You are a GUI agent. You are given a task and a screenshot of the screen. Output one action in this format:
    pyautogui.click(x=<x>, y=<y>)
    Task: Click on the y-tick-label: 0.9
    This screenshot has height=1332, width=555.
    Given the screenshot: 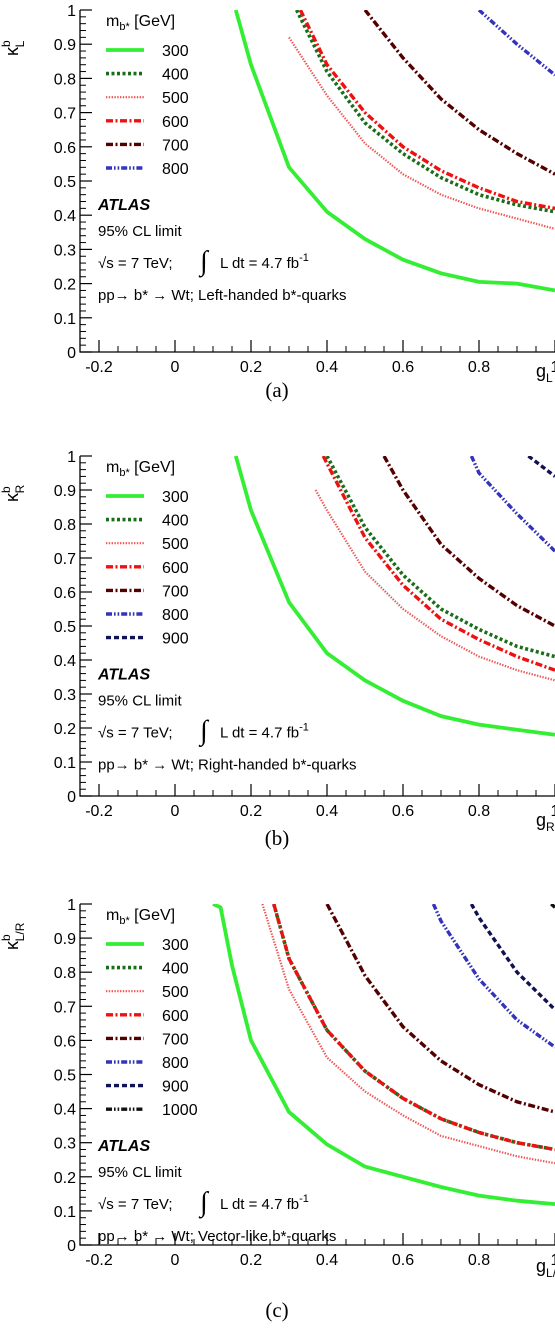 What is the action you would take?
    pyautogui.click(x=65, y=939)
    